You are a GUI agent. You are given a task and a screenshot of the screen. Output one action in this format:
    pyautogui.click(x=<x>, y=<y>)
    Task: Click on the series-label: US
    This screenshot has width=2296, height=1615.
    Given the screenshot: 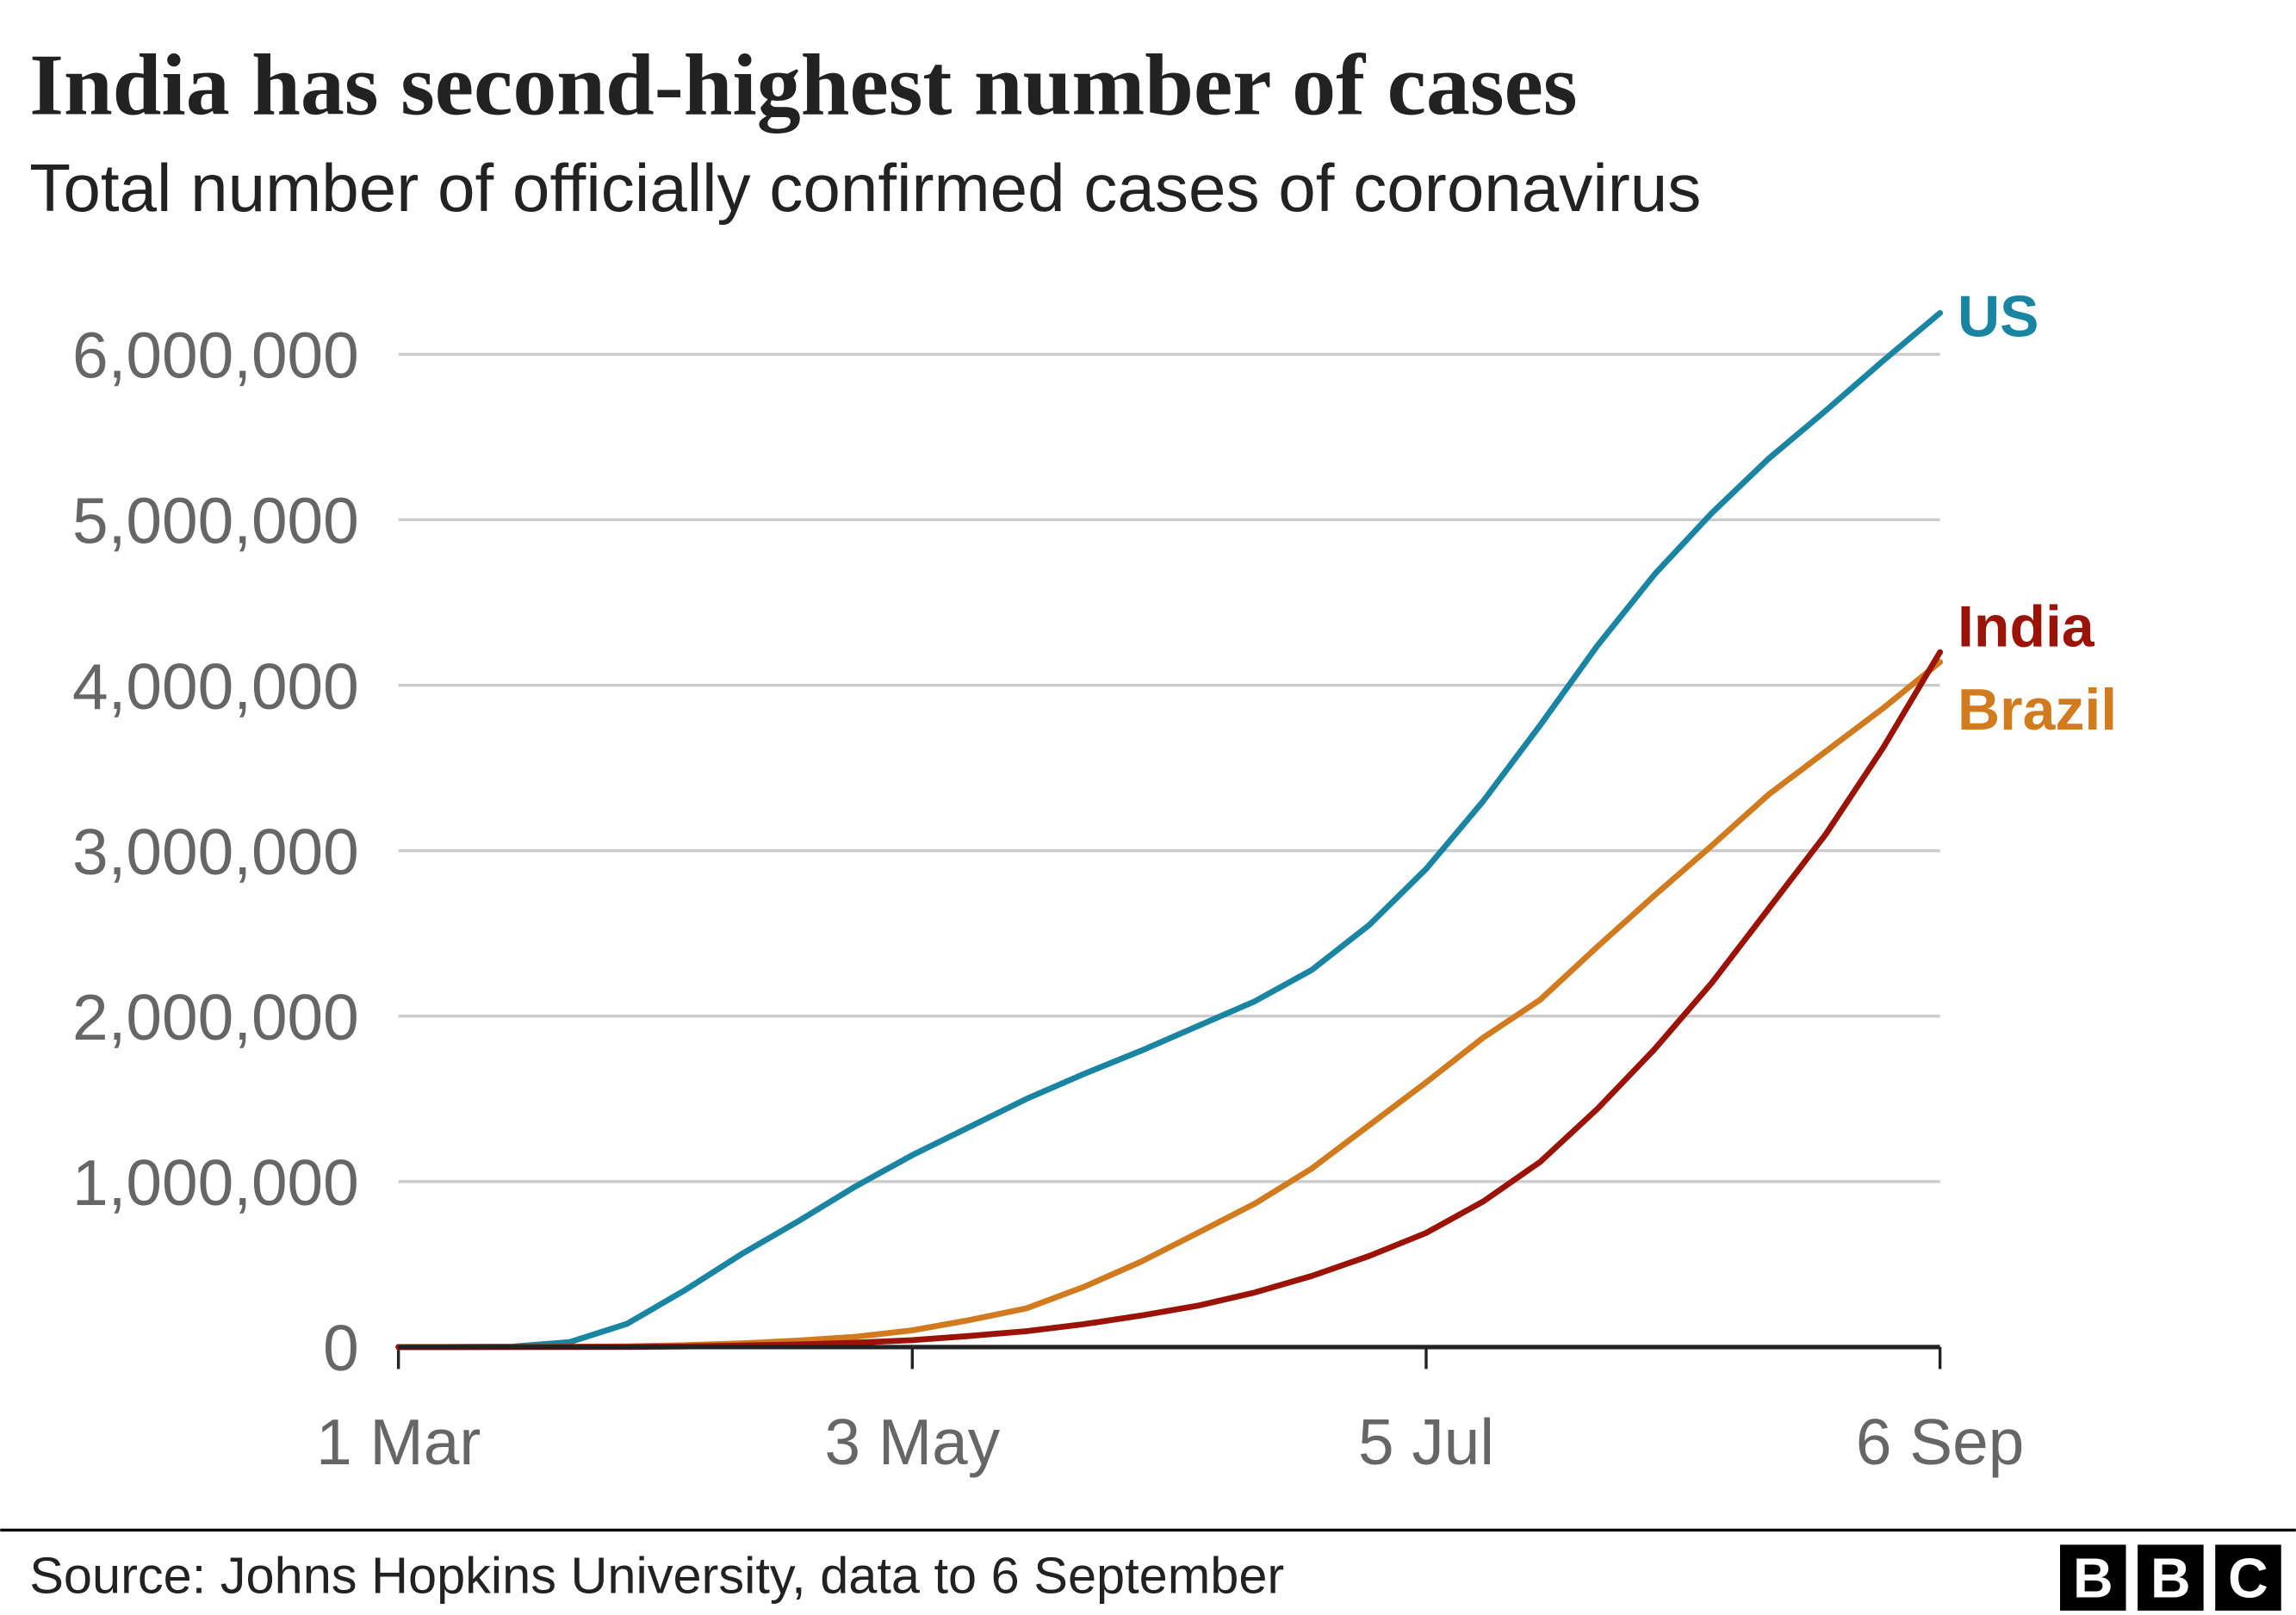 What is the action you would take?
    pyautogui.click(x=1998, y=317)
    